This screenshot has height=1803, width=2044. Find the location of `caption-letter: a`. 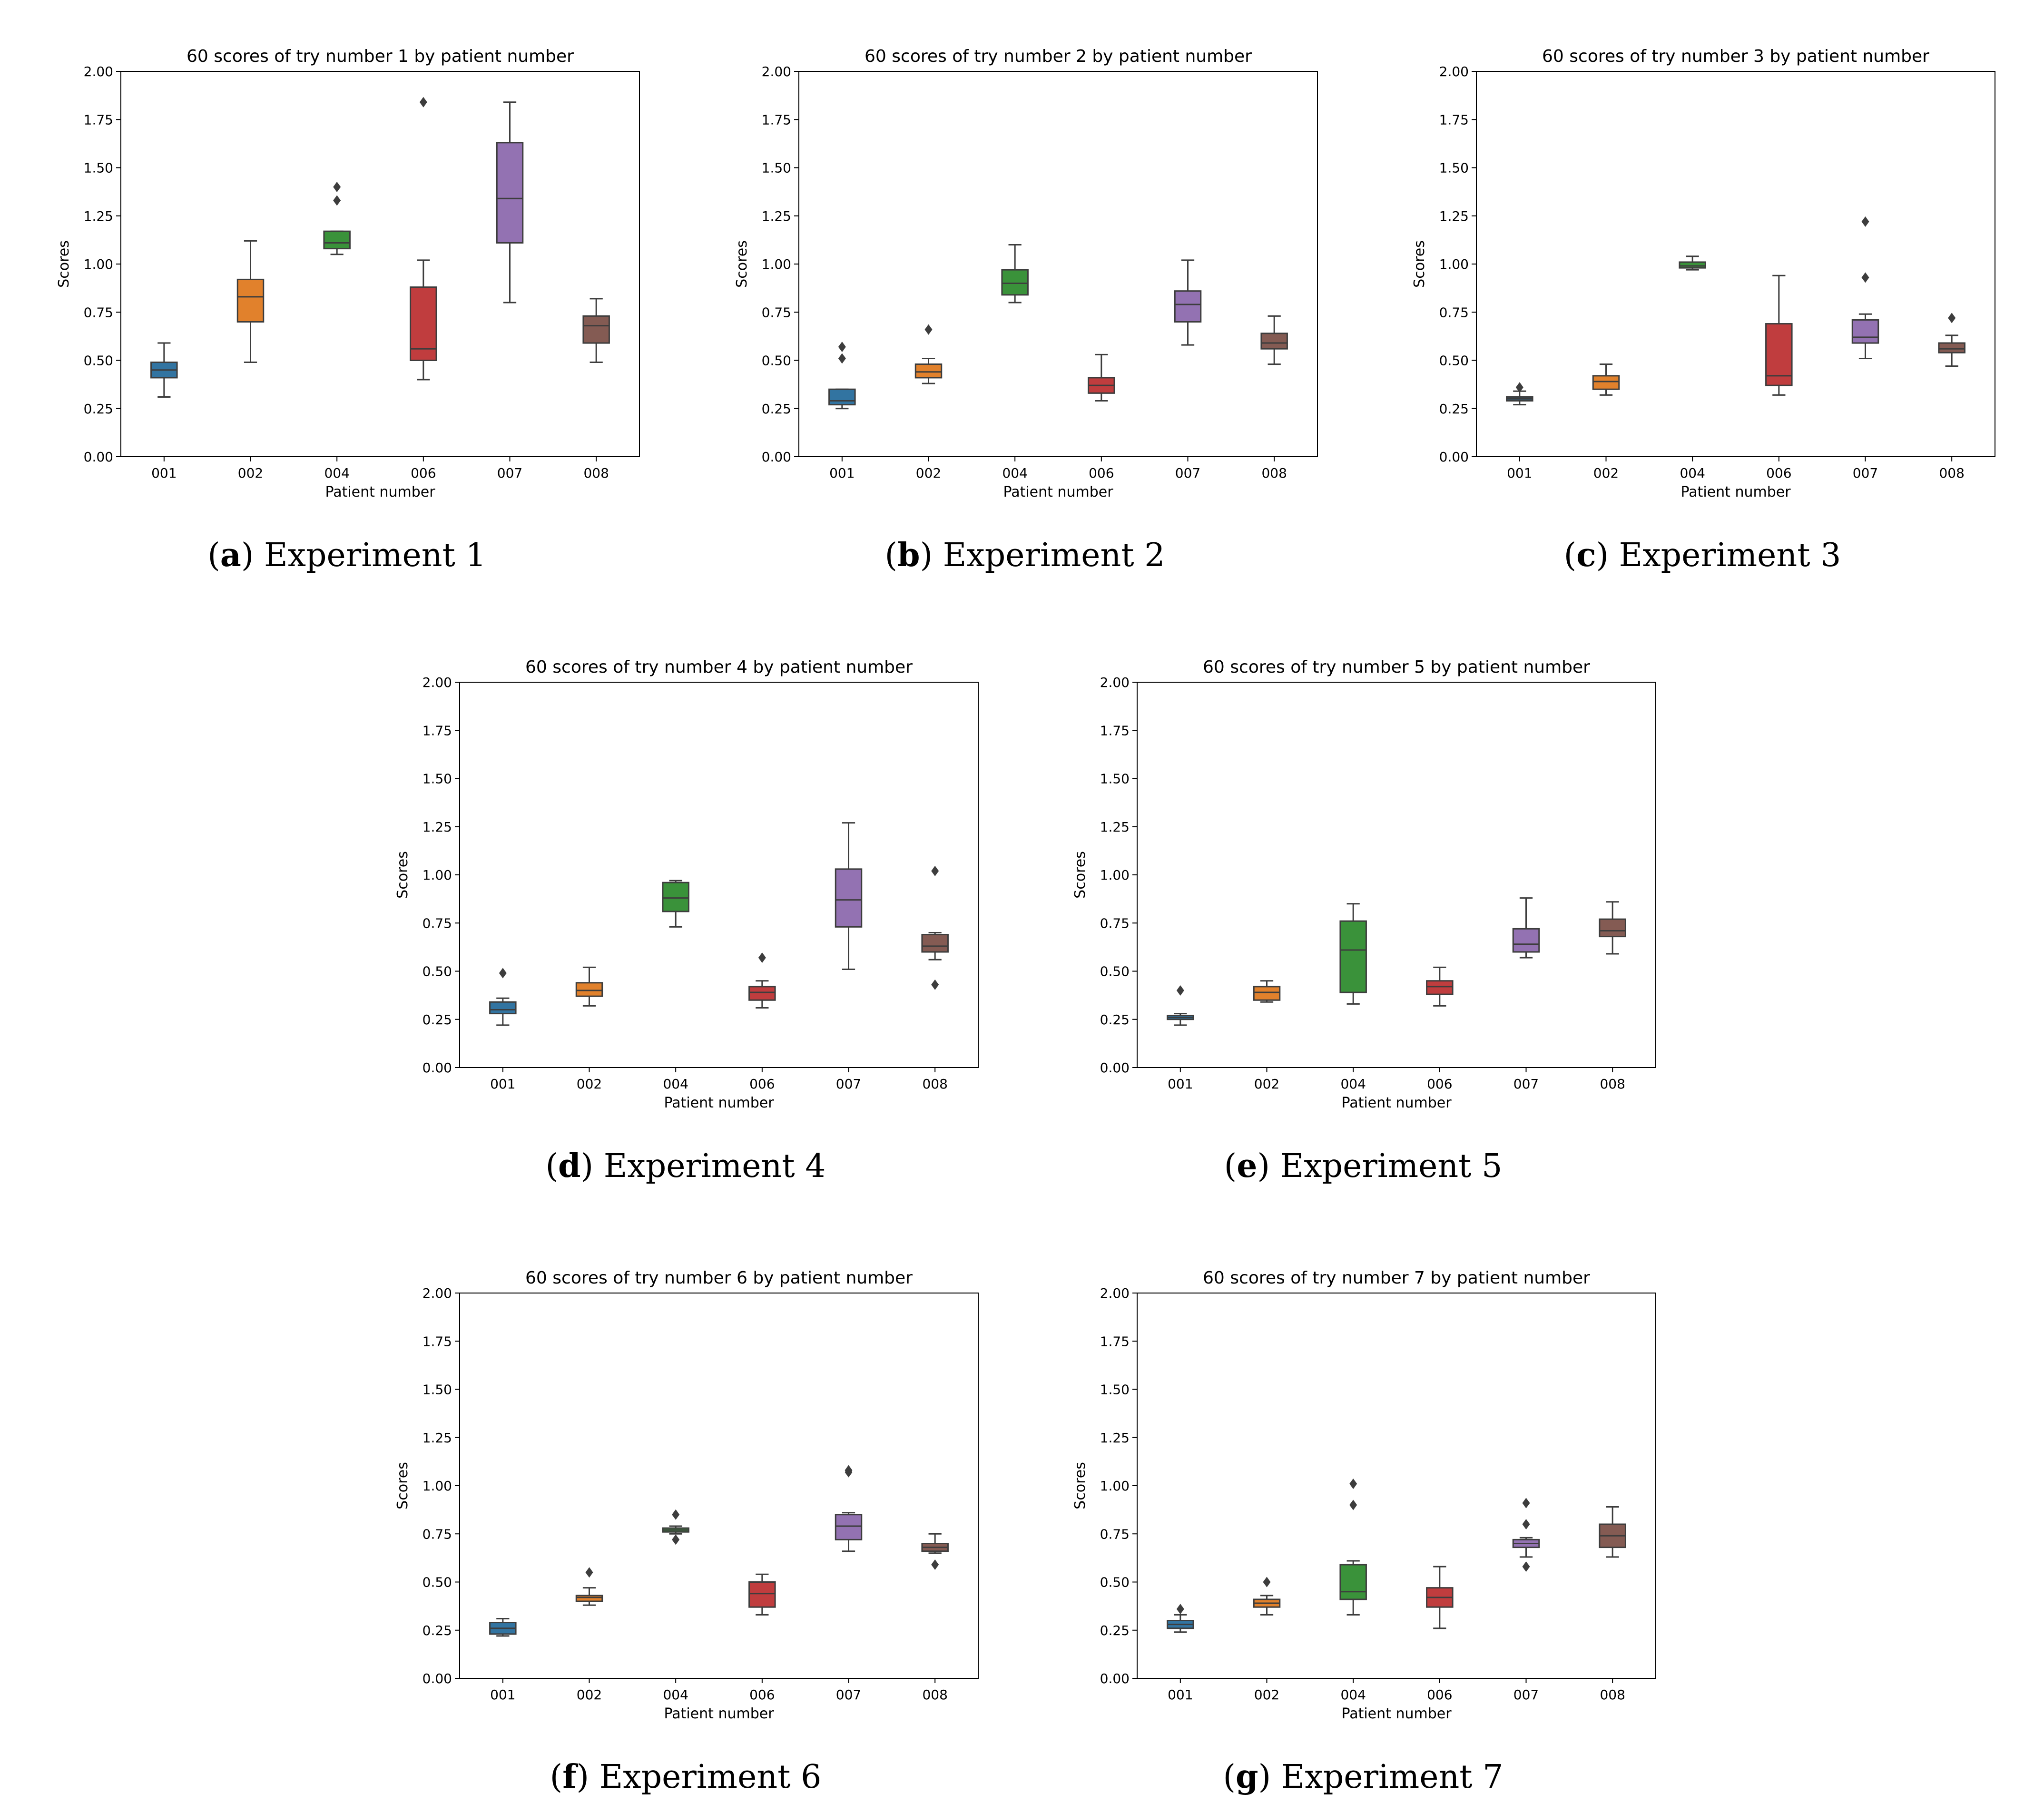

caption-letter: a is located at coordinates (231, 555).